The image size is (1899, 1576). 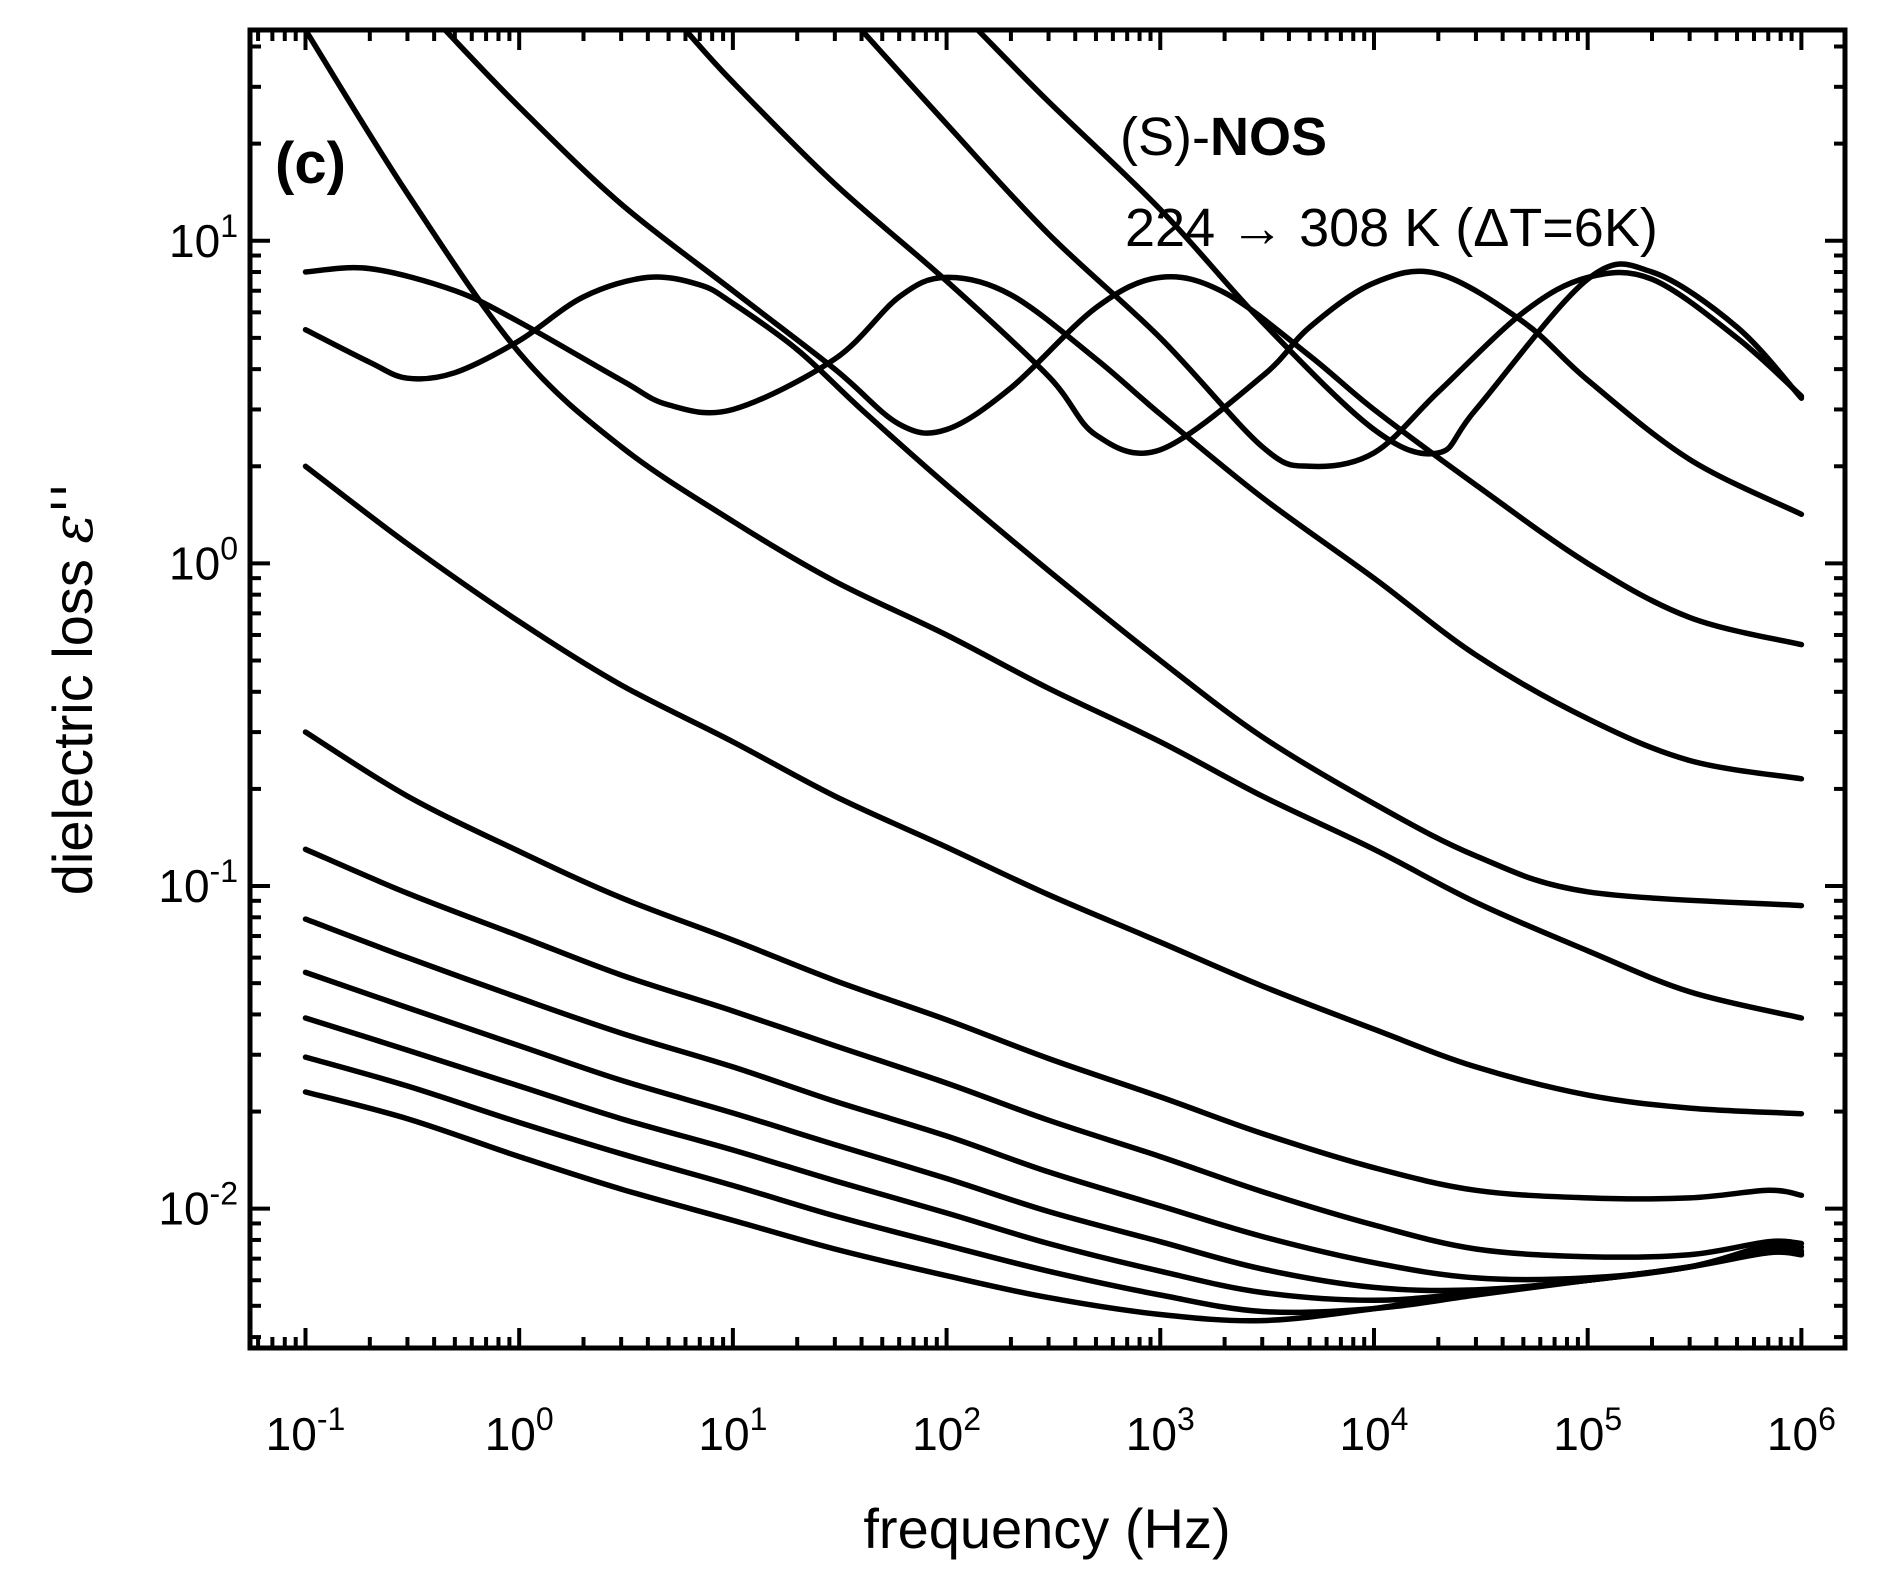 I want to click on x-tick-label-exponent: 6, so click(x=1827, y=1419).